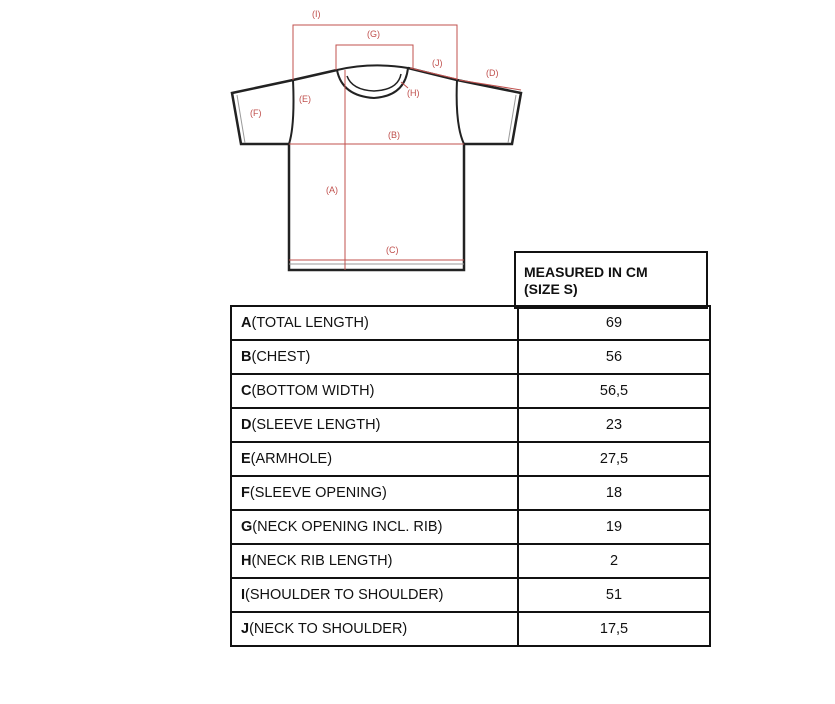 The width and height of the screenshot is (835, 704). I want to click on measurement-value: 69, so click(614, 323).